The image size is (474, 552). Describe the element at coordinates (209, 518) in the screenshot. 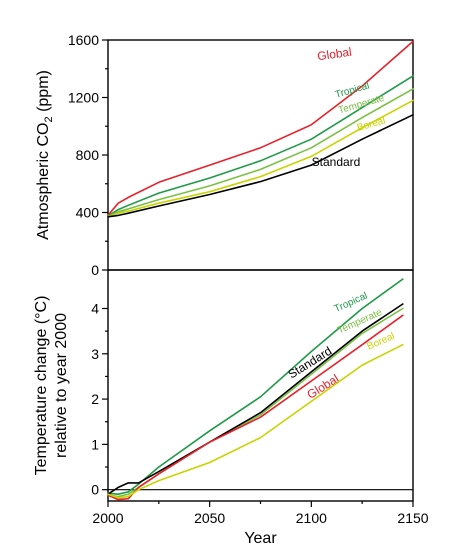

I see `x-tick-label: 2050` at that location.